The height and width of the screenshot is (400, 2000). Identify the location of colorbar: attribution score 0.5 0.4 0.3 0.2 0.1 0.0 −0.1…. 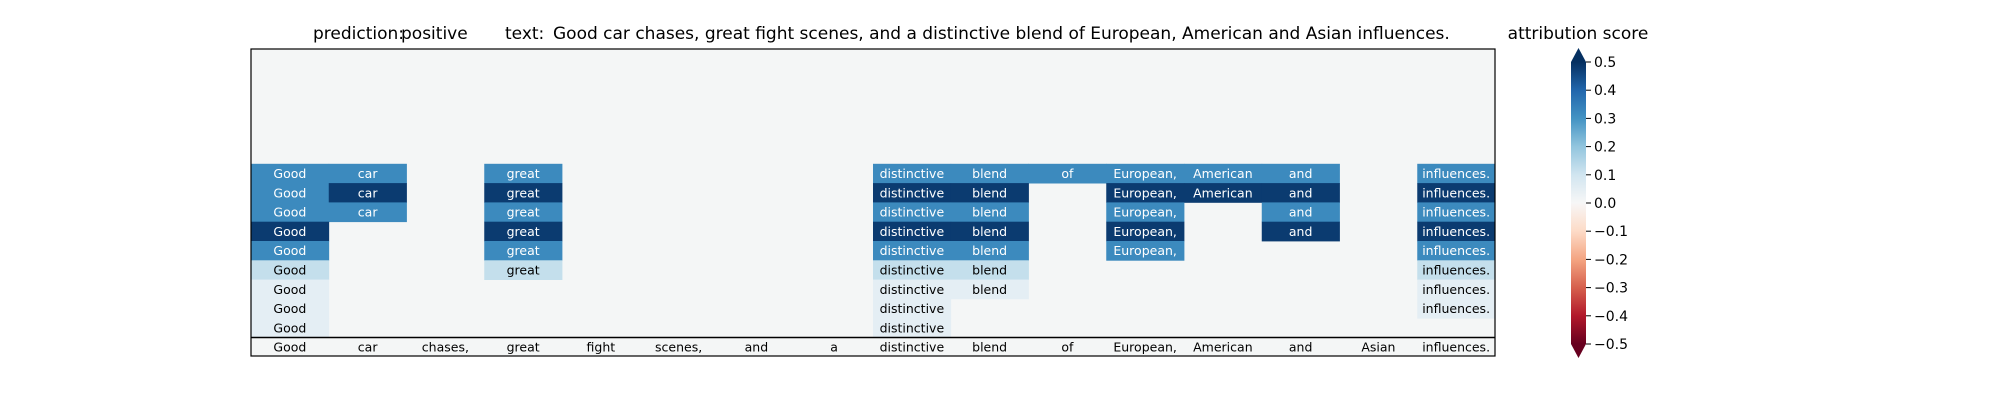
(1578, 191).